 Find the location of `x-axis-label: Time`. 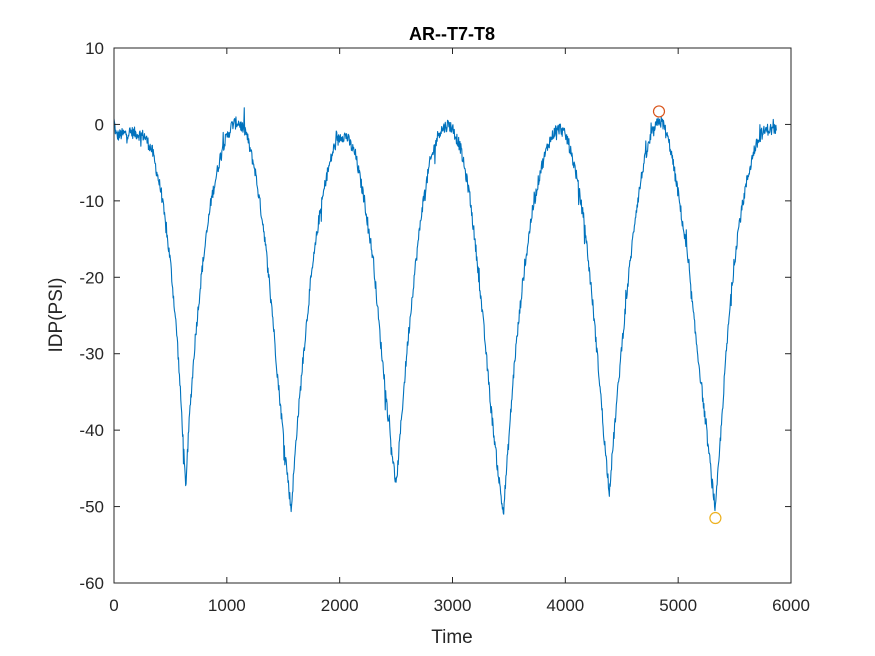

x-axis-label: Time is located at coordinates (452, 637).